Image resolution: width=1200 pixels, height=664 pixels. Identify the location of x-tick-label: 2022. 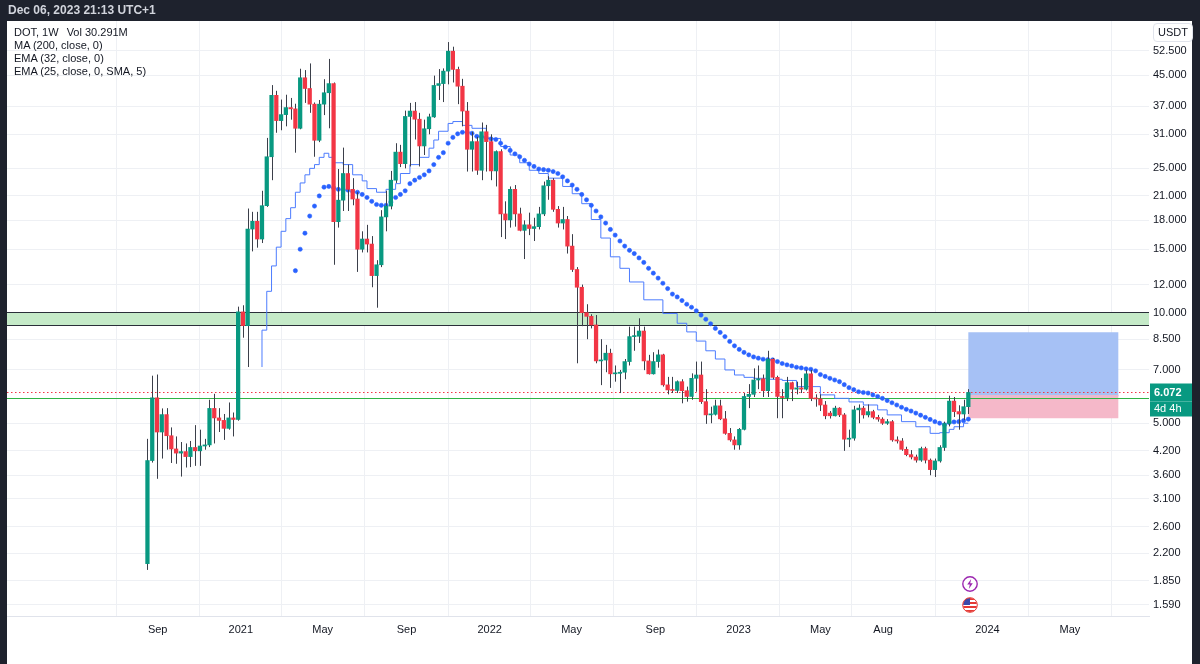
(489, 628).